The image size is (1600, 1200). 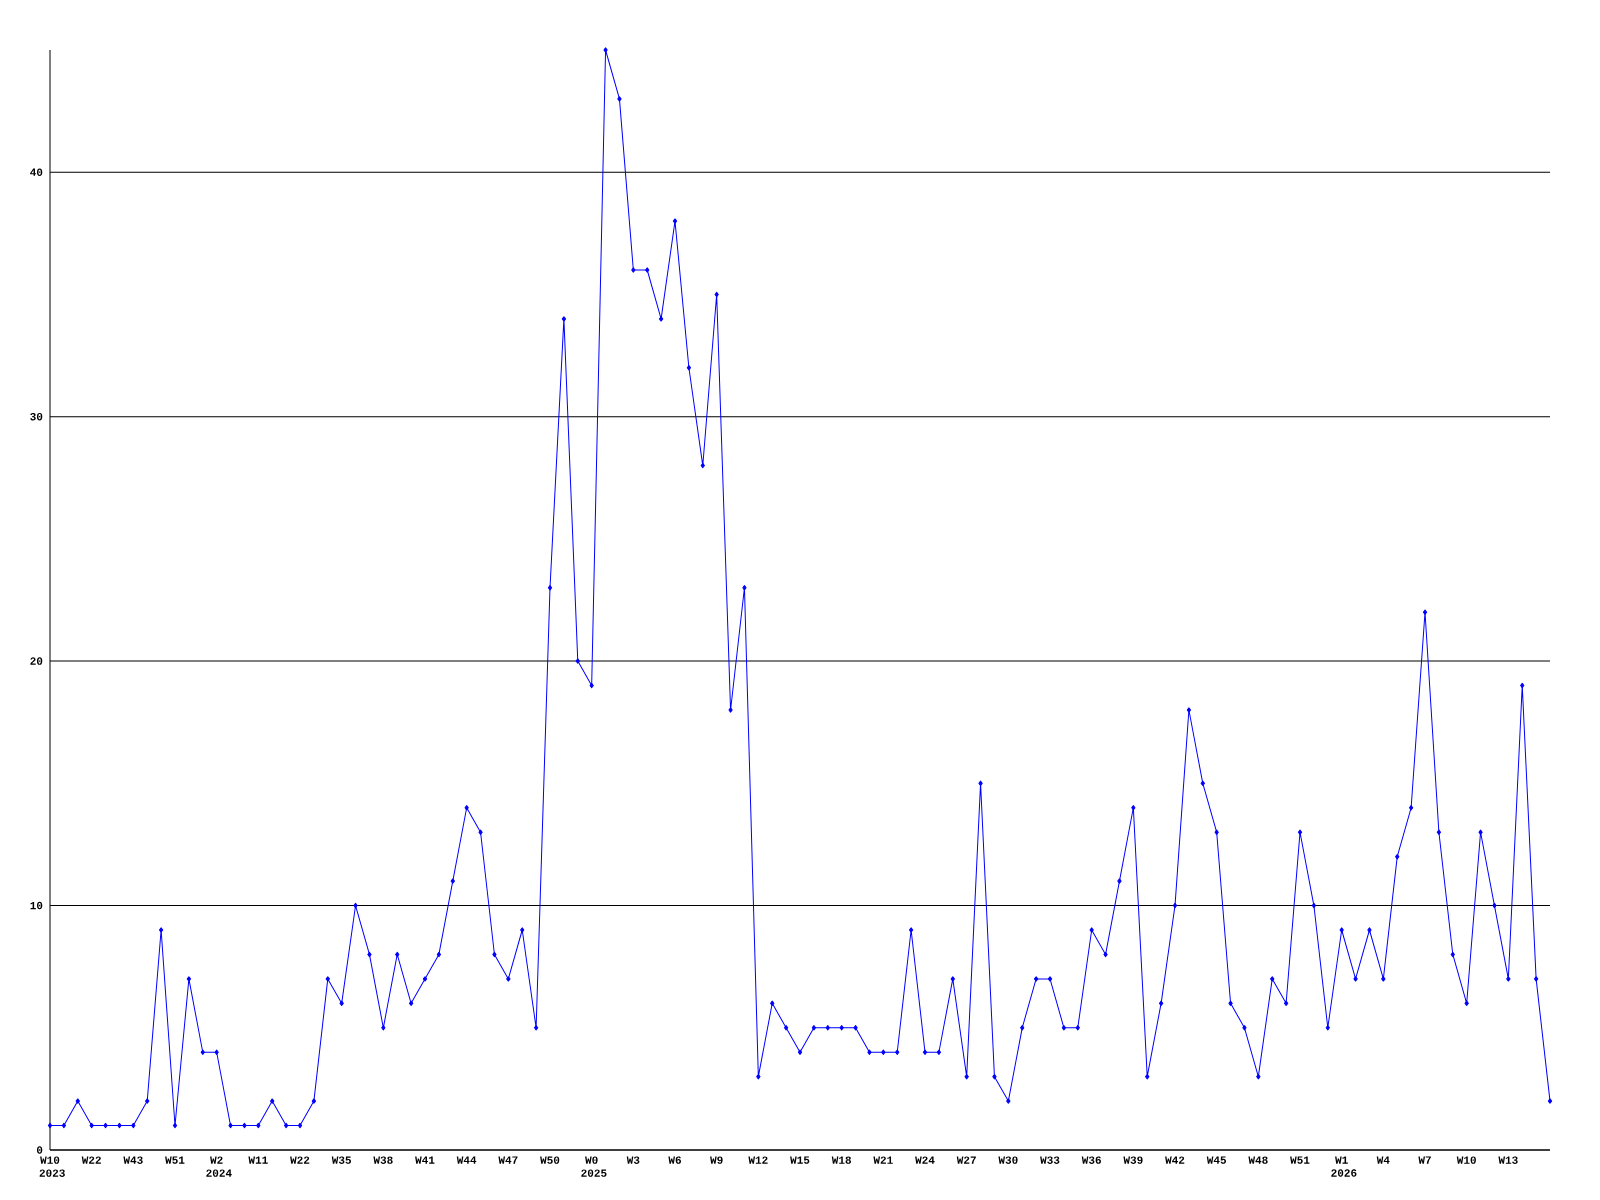 What do you see at coordinates (1175, 1160) in the screenshot?
I see `x-tick-label: W42` at bounding box center [1175, 1160].